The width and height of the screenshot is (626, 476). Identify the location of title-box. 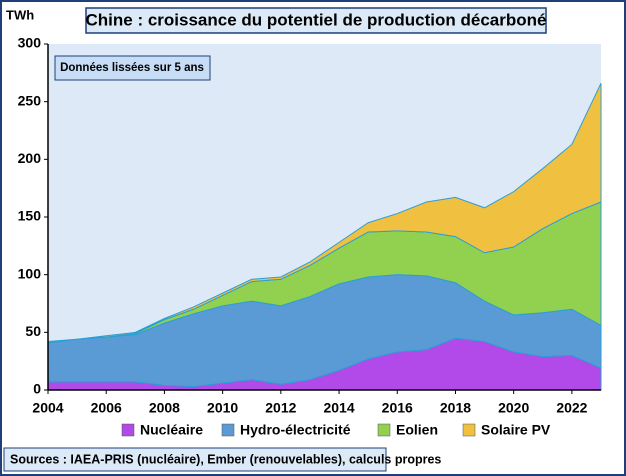
(316, 20).